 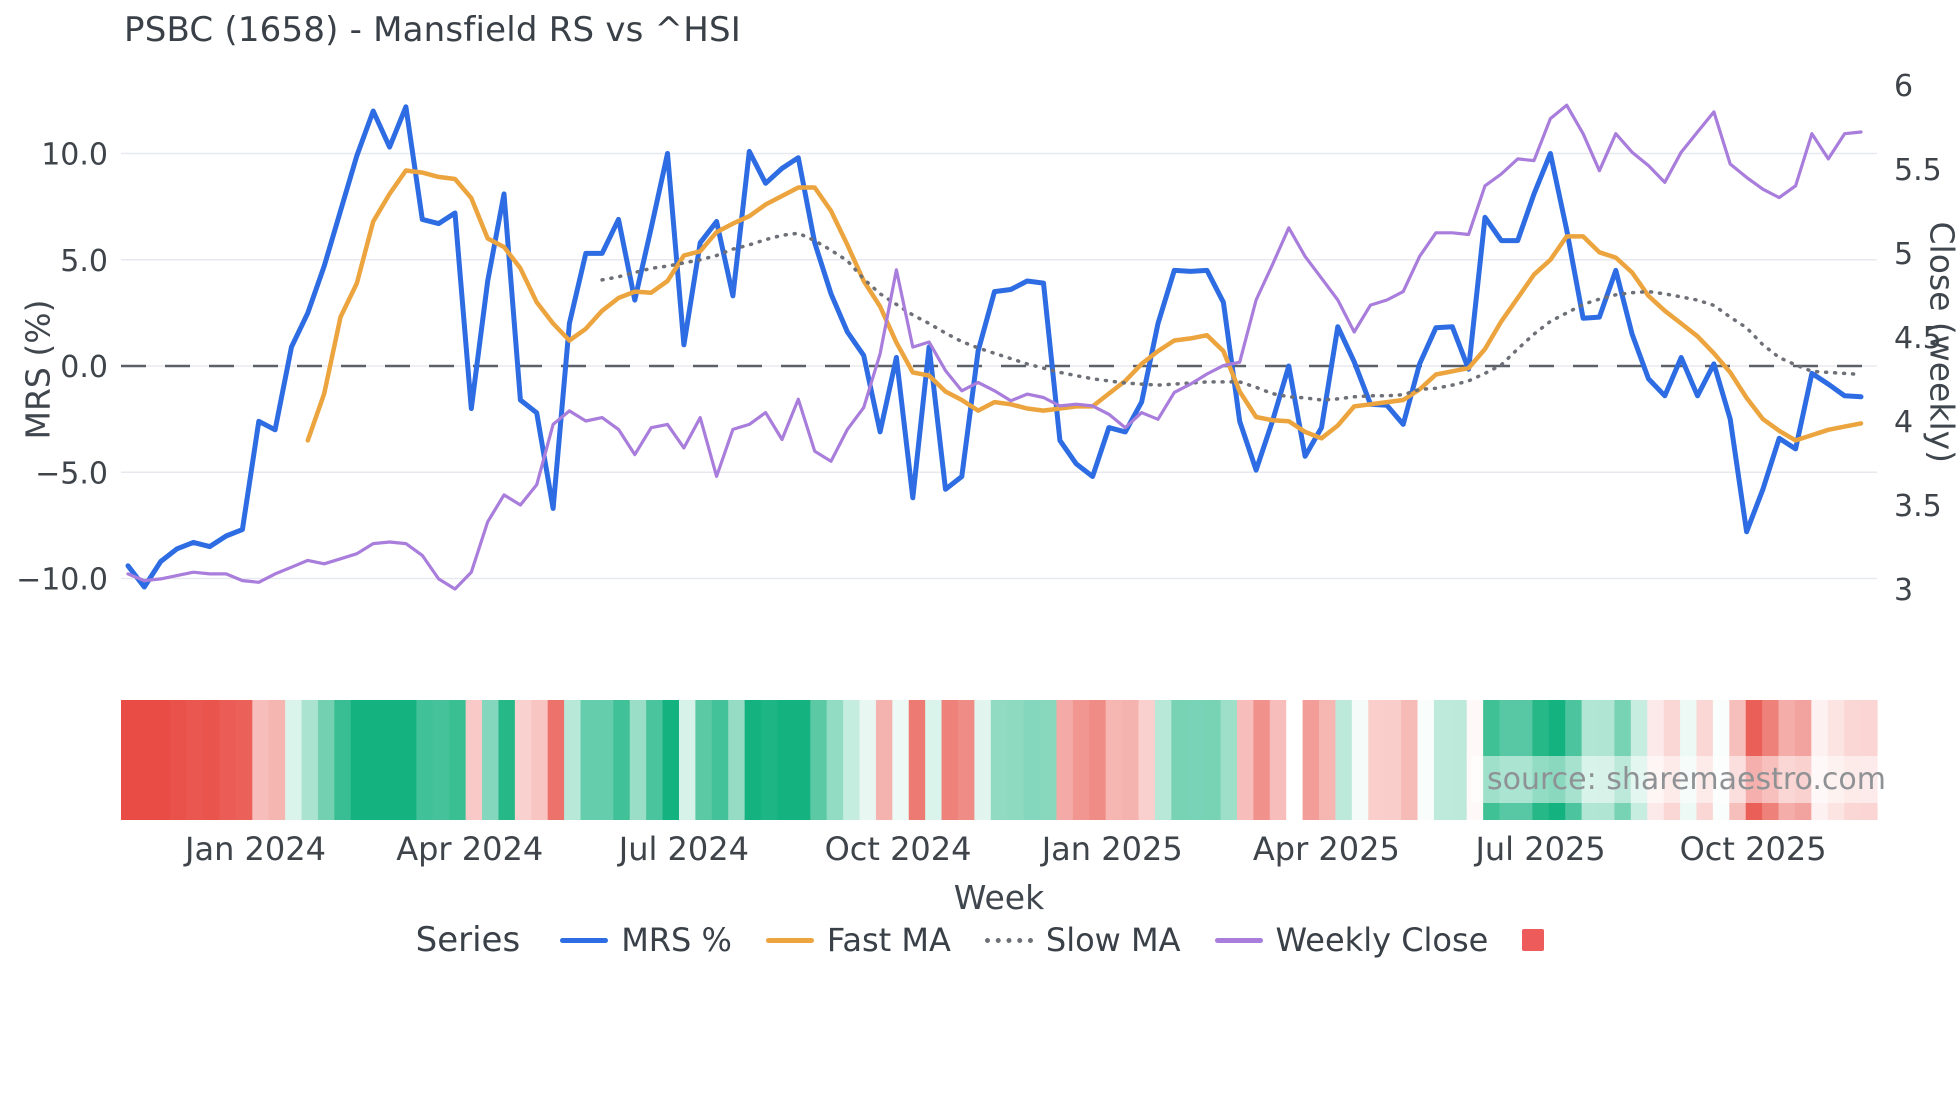 I want to click on right-axis-tick-label: 4, so click(x=1903, y=422).